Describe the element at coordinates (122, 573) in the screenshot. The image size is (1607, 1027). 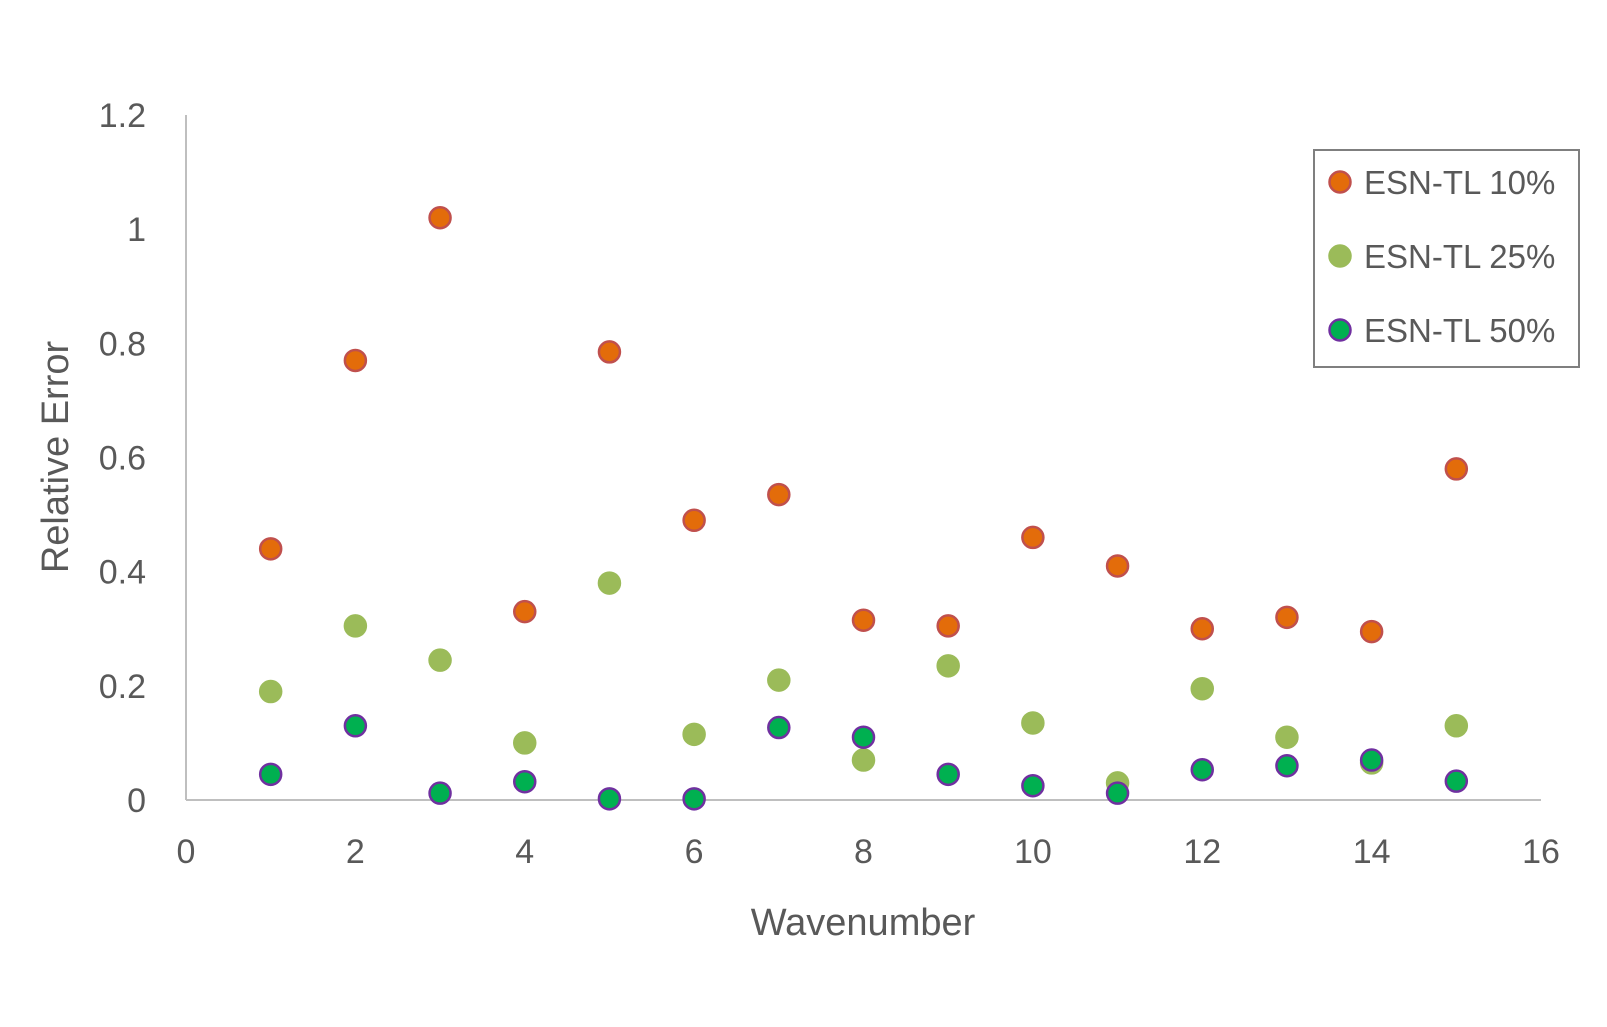
I see `y-tick-label: 0.4` at that location.